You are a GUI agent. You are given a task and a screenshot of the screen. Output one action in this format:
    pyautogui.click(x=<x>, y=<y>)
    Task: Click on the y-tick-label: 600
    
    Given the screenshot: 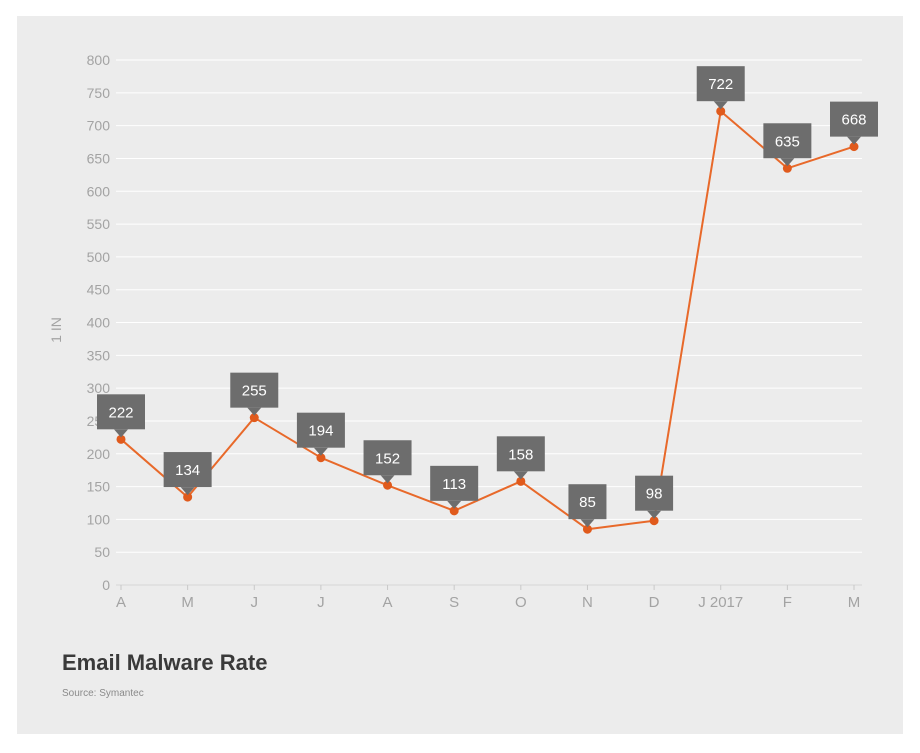 What is the action you would take?
    pyautogui.click(x=99, y=191)
    